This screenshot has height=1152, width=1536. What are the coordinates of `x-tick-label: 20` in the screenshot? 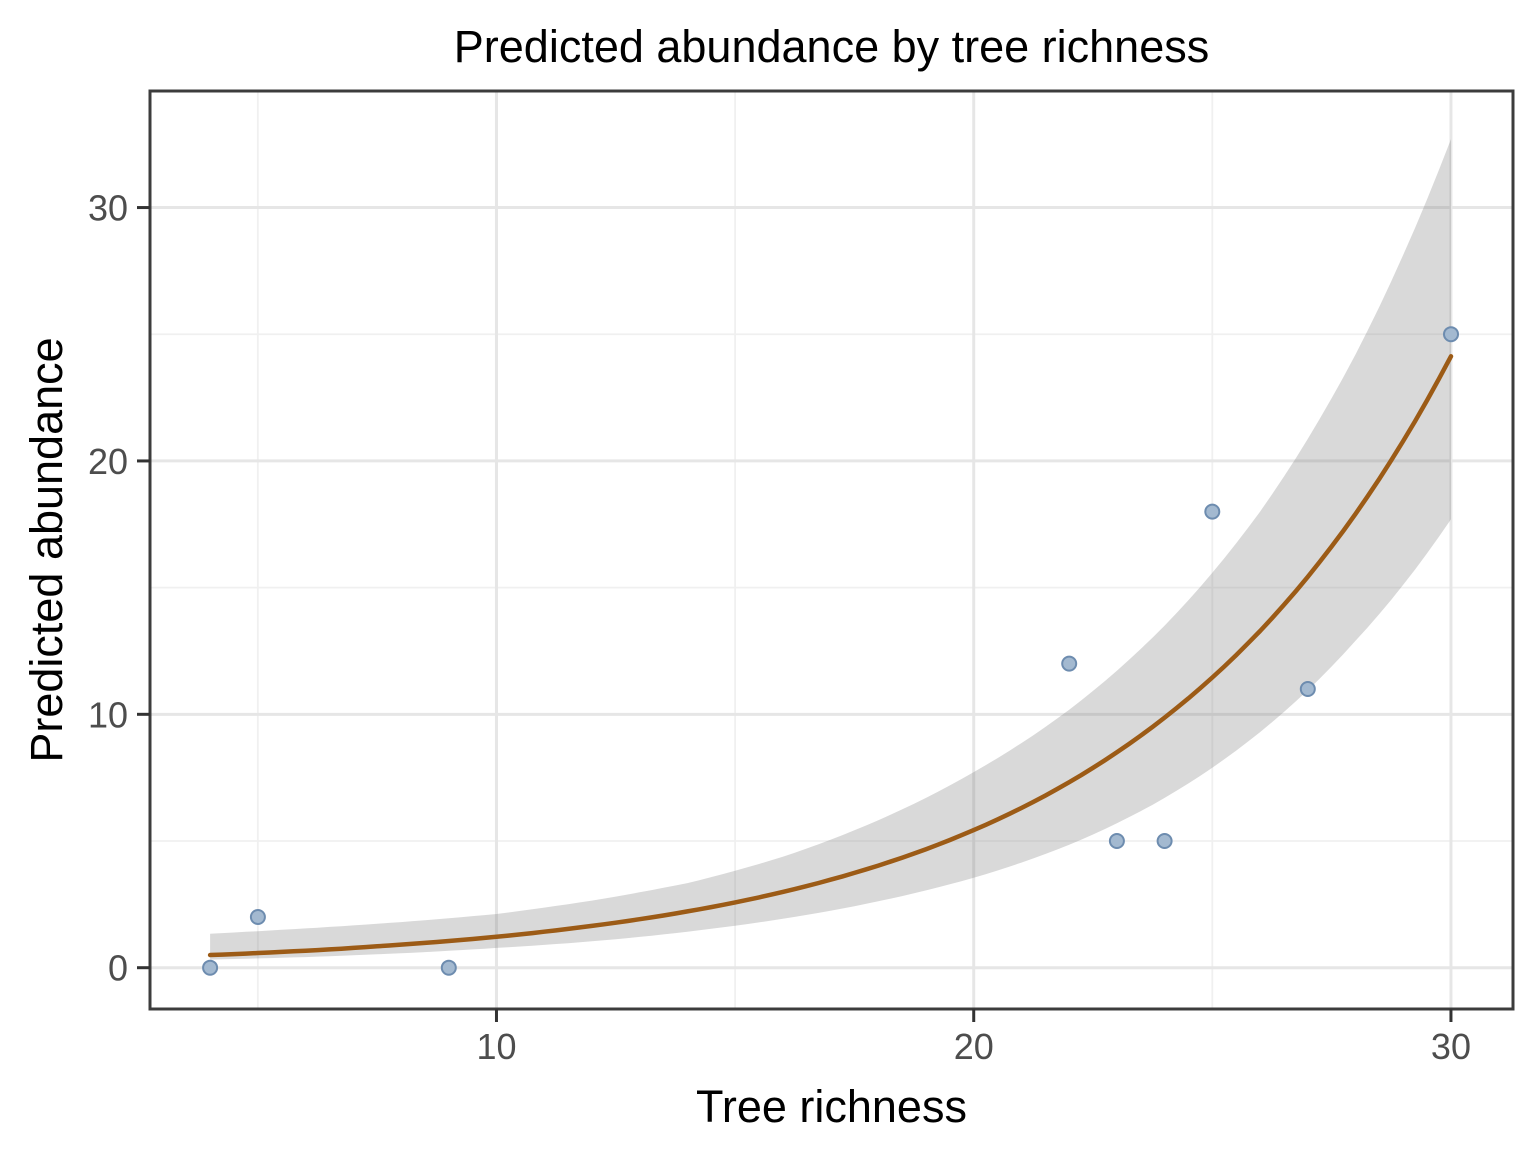 It's located at (974, 1046).